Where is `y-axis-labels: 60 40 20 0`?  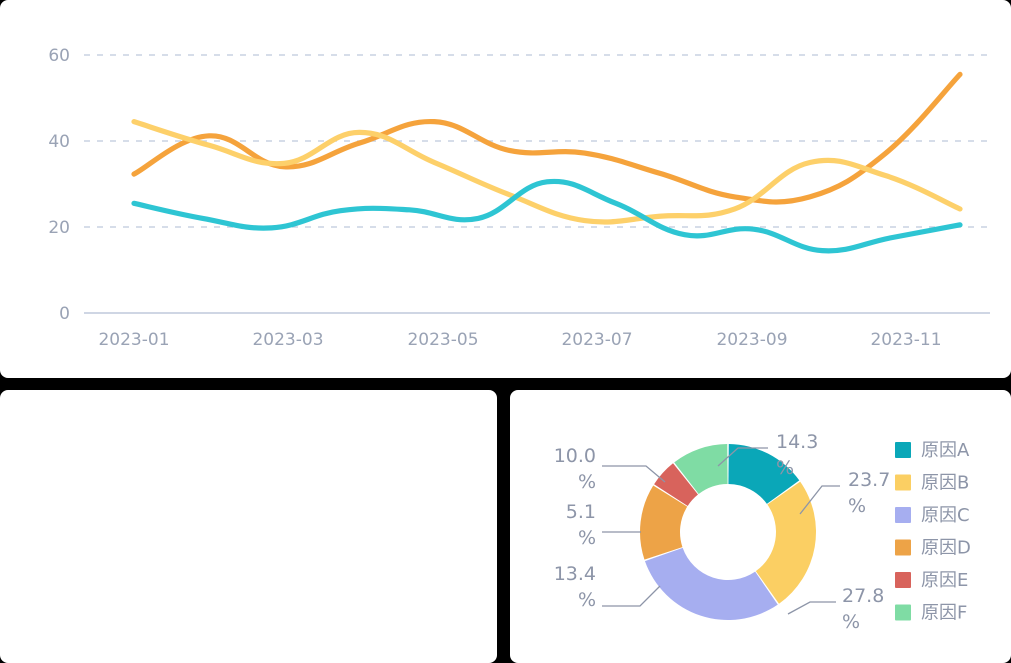
y-axis-labels: 60 40 20 0 is located at coordinates (59, 185).